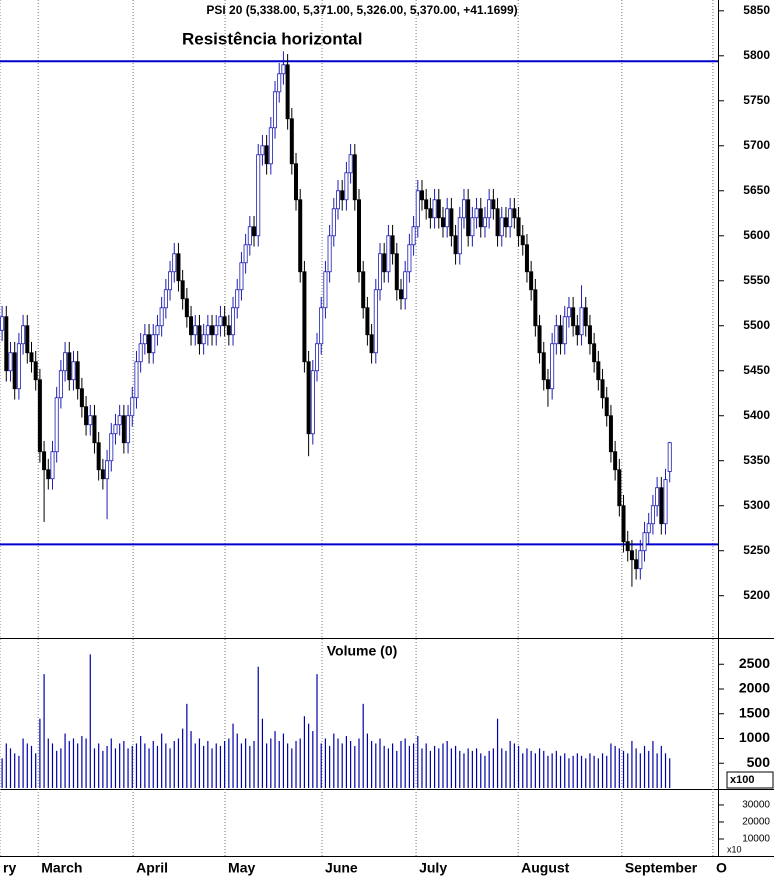  What do you see at coordinates (241, 868) in the screenshot?
I see `x-tick-label: May` at bounding box center [241, 868].